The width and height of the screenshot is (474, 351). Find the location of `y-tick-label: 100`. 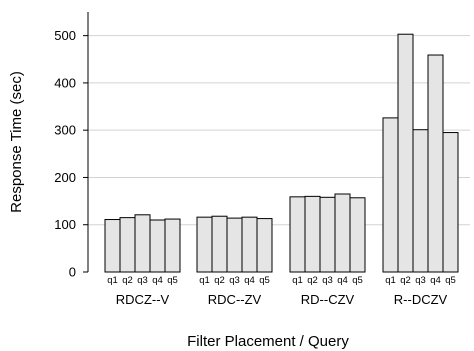

y-tick-label: 100 is located at coordinates (65, 224).